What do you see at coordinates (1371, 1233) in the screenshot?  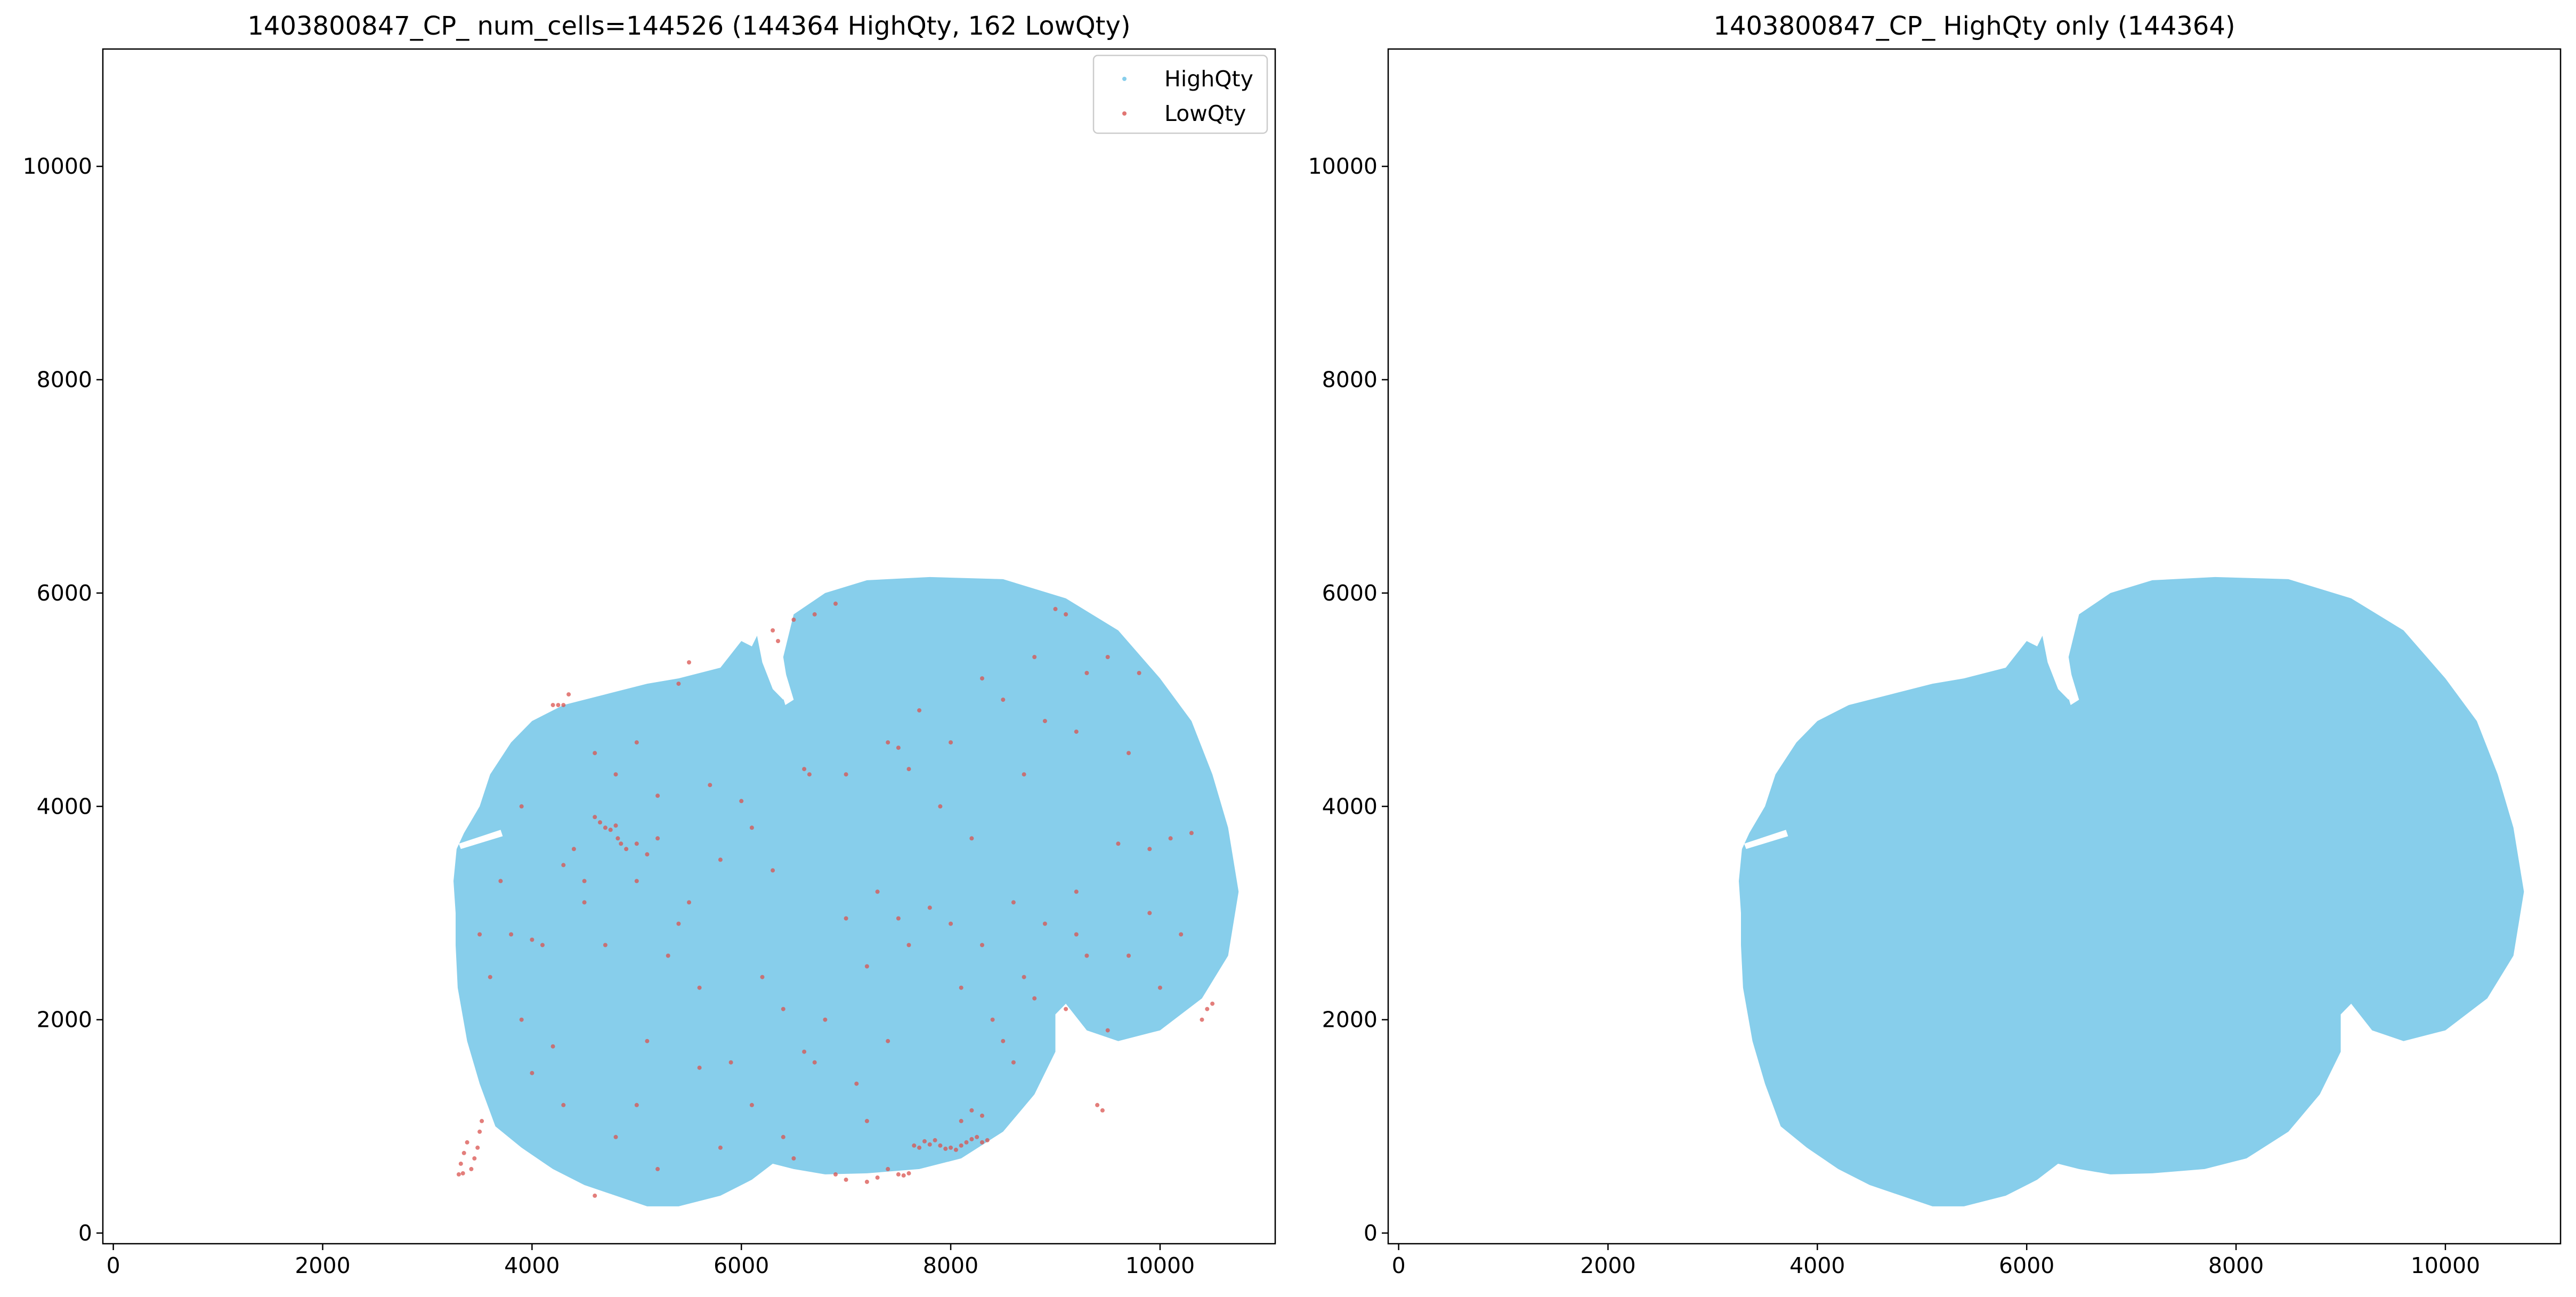 I see `y-tick-label: 0` at bounding box center [1371, 1233].